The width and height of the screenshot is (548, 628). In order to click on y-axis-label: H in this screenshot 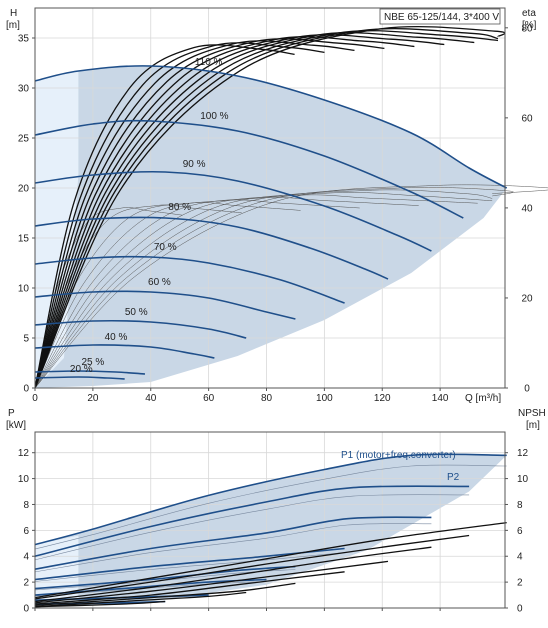, I will do `click(13, 13)`.